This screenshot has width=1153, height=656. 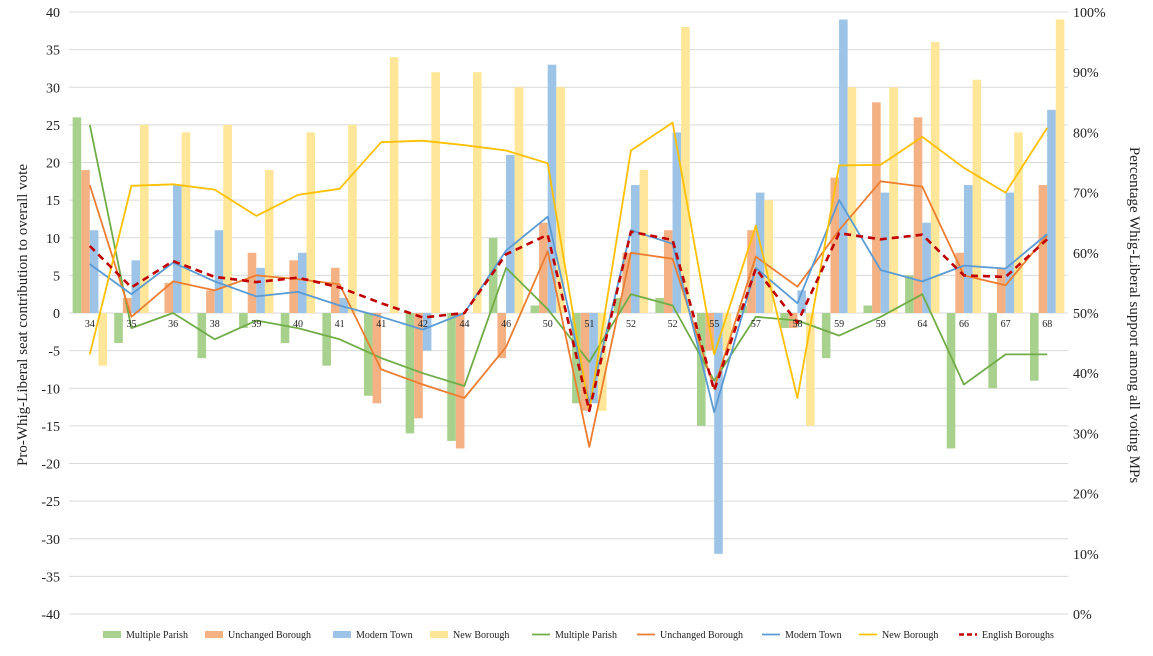 I want to click on category-label: 68, so click(x=1047, y=324).